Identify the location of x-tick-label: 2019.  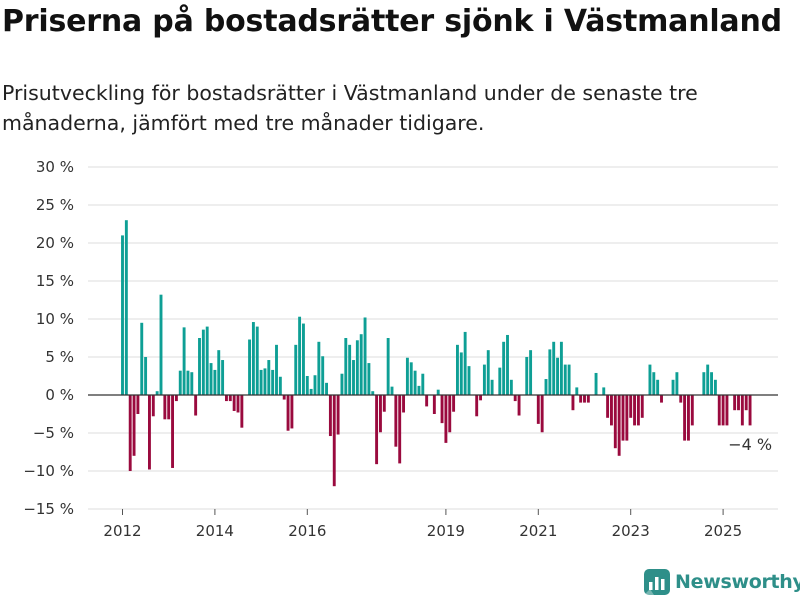
(446, 531).